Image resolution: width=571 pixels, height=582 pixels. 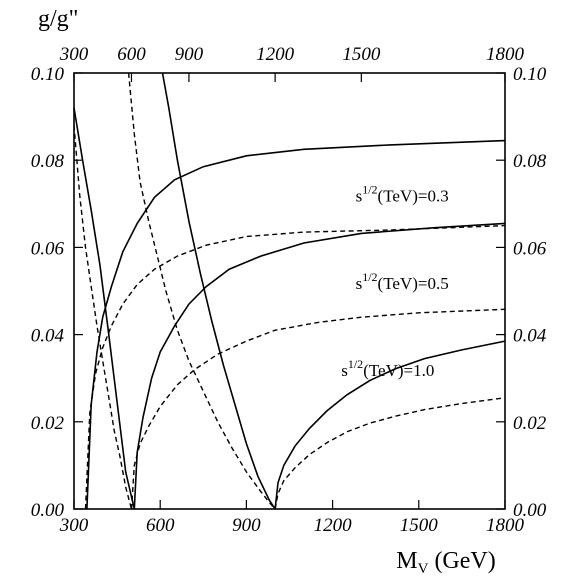 What do you see at coordinates (48, 248) in the screenshot?
I see `y-tick-label-left: 0.06` at bounding box center [48, 248].